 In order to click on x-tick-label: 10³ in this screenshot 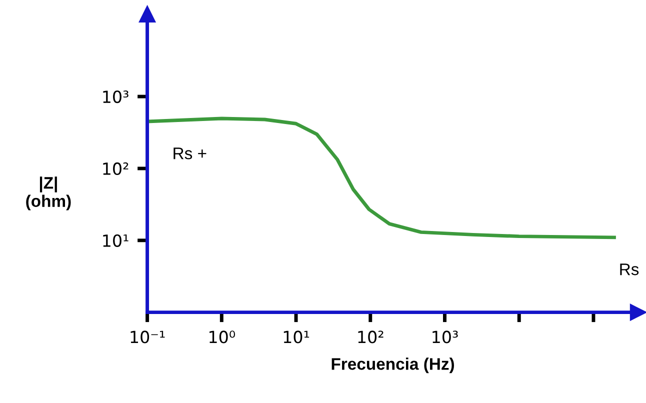, I will do `click(445, 337)`.